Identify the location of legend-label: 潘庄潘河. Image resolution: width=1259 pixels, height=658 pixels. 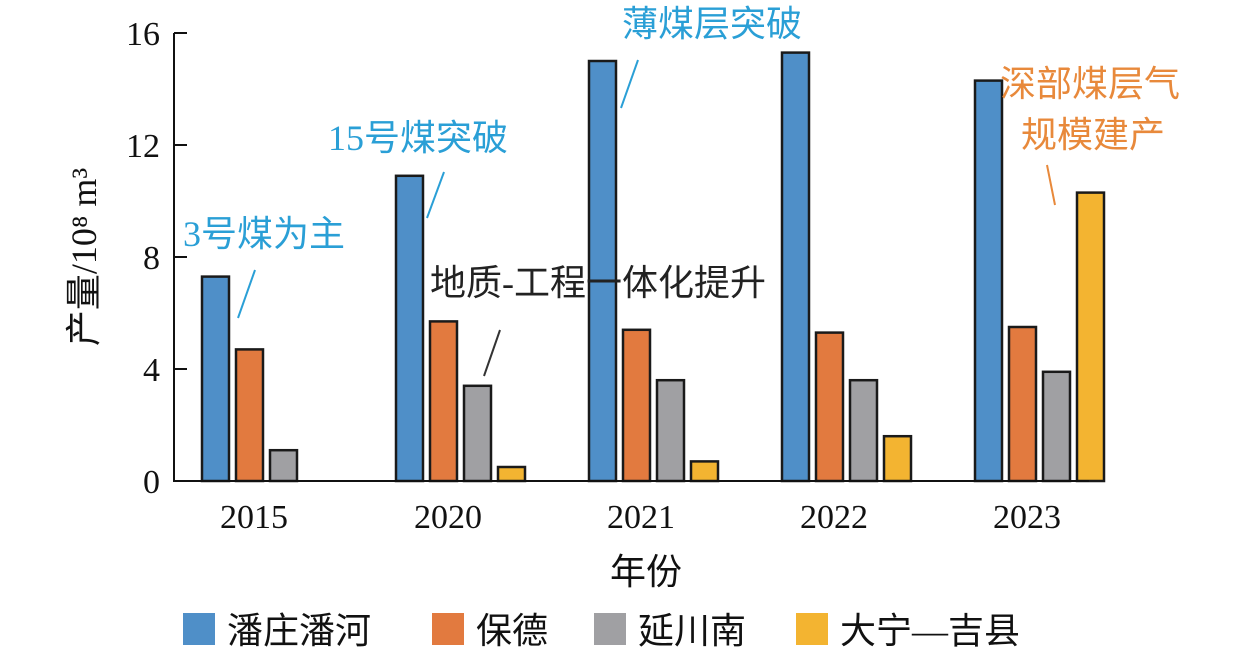
(299, 631).